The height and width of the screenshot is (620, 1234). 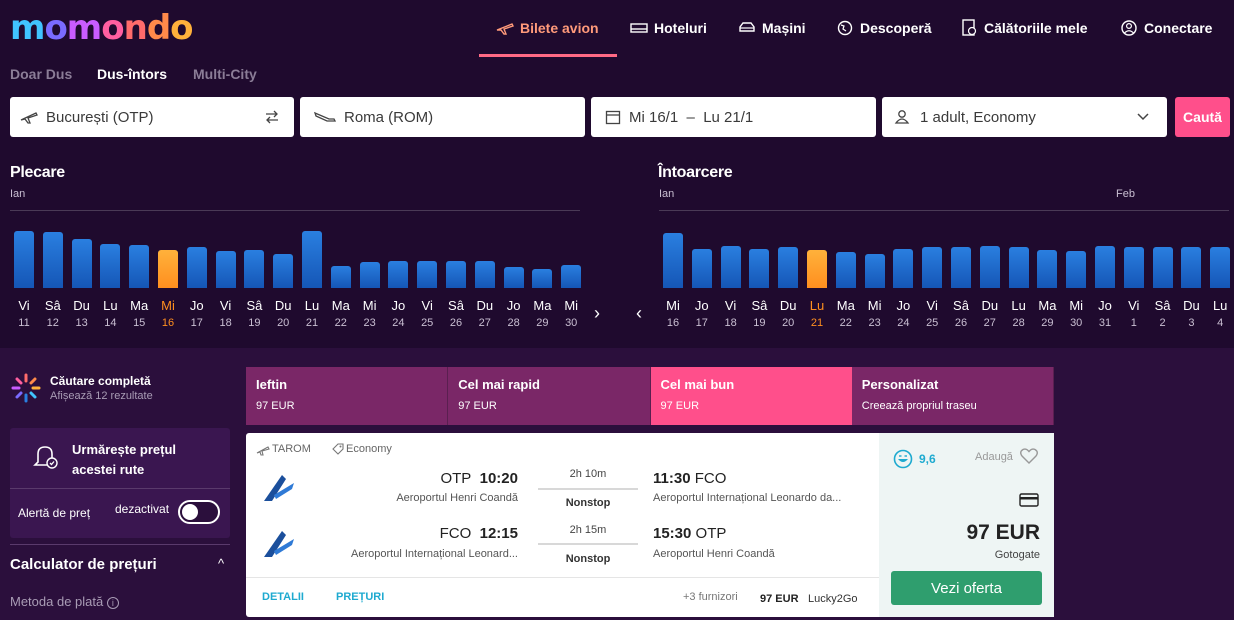 I want to click on departure-day-number: 29, so click(x=542, y=323).